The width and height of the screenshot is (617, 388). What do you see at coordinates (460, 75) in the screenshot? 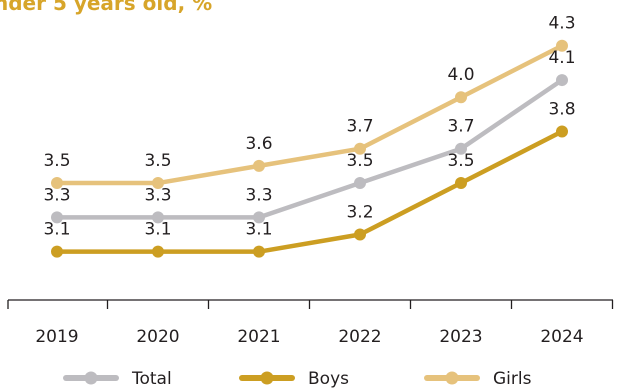
I see `data-label-girls: 4.0` at bounding box center [460, 75].